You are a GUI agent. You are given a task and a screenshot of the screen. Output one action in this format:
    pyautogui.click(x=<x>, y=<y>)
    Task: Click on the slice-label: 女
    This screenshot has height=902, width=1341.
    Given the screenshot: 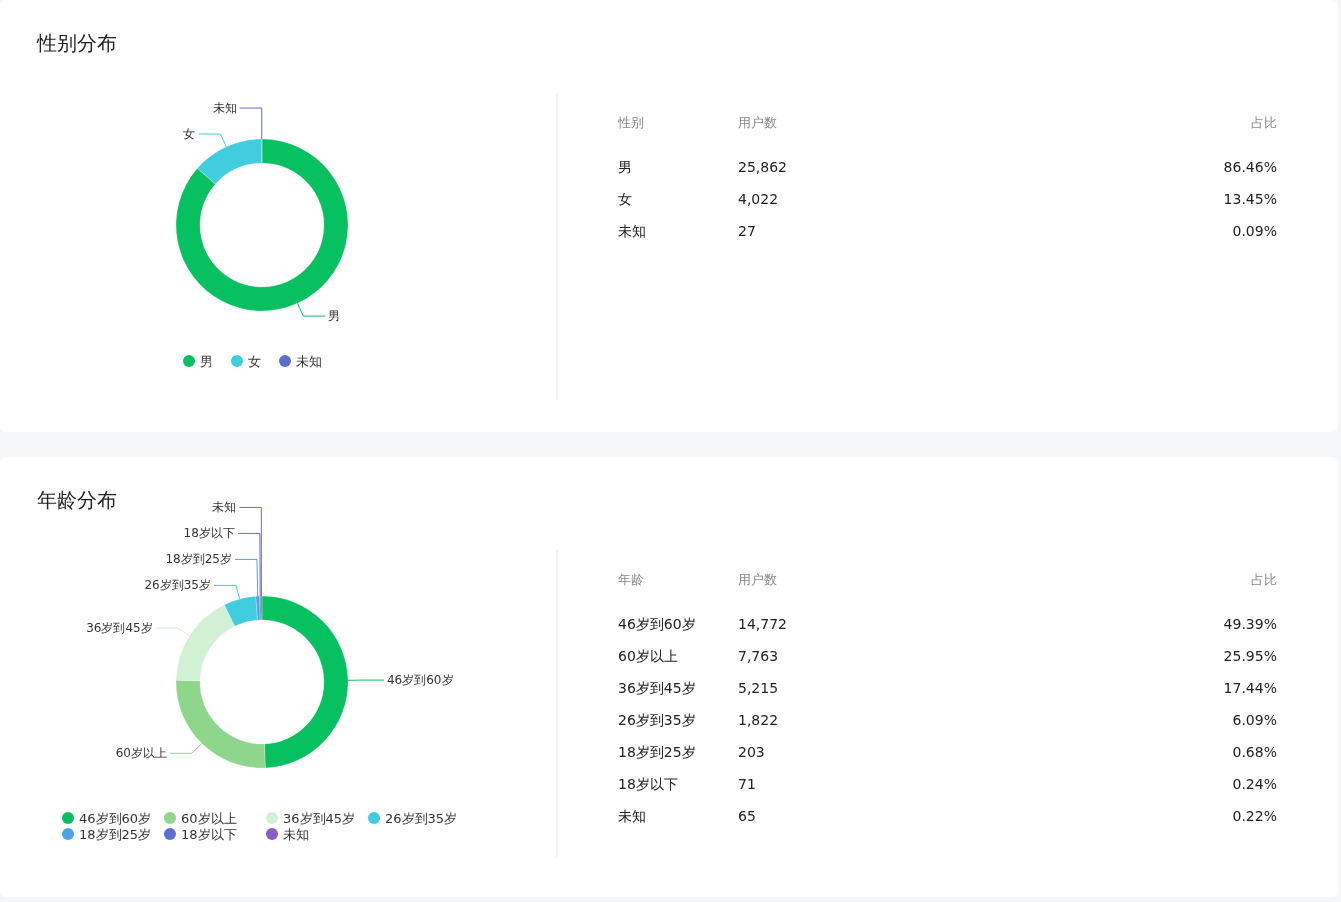 What is the action you would take?
    pyautogui.click(x=189, y=134)
    